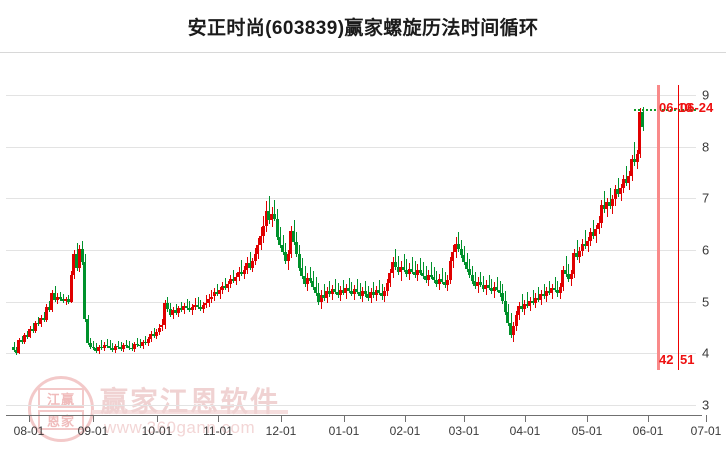 Image resolution: width=726 pixels, height=450 pixels. Describe the element at coordinates (697, 107) in the screenshot. I see `cycle-line-2-date-label: 06-24` at that location.